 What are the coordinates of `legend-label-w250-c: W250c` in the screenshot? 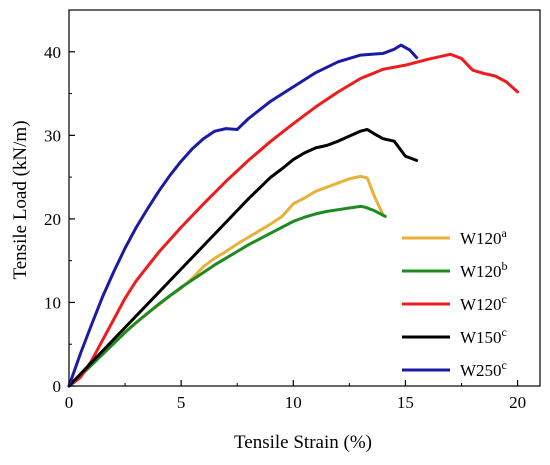 It's located at (483, 369).